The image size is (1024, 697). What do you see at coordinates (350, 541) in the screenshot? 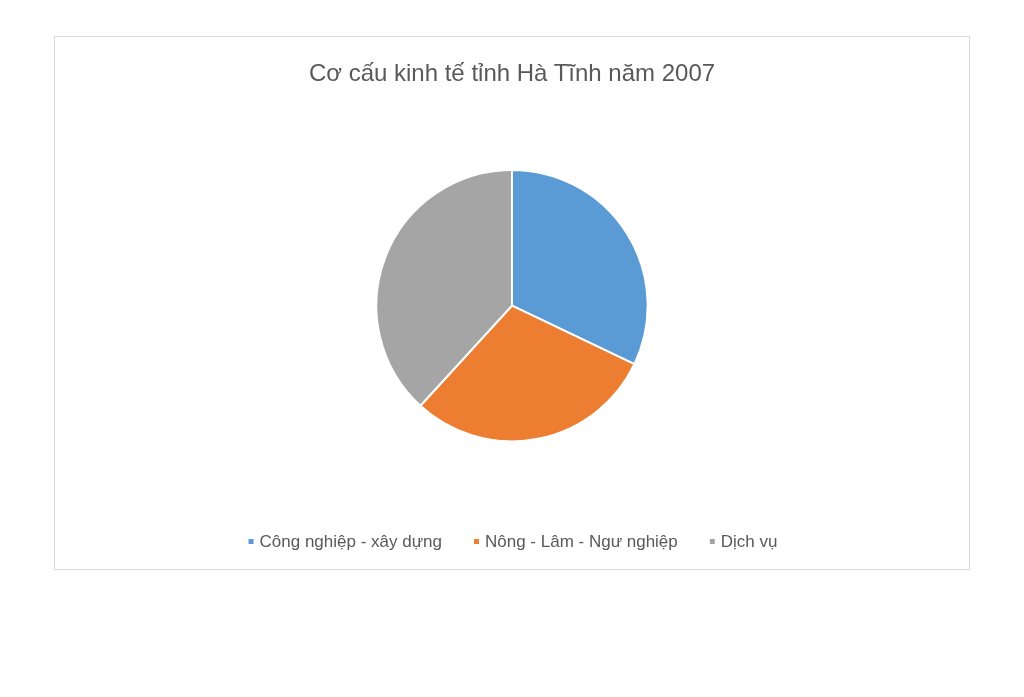
I see `legend-label: Công nghiệp - xây dựng` at bounding box center [350, 541].